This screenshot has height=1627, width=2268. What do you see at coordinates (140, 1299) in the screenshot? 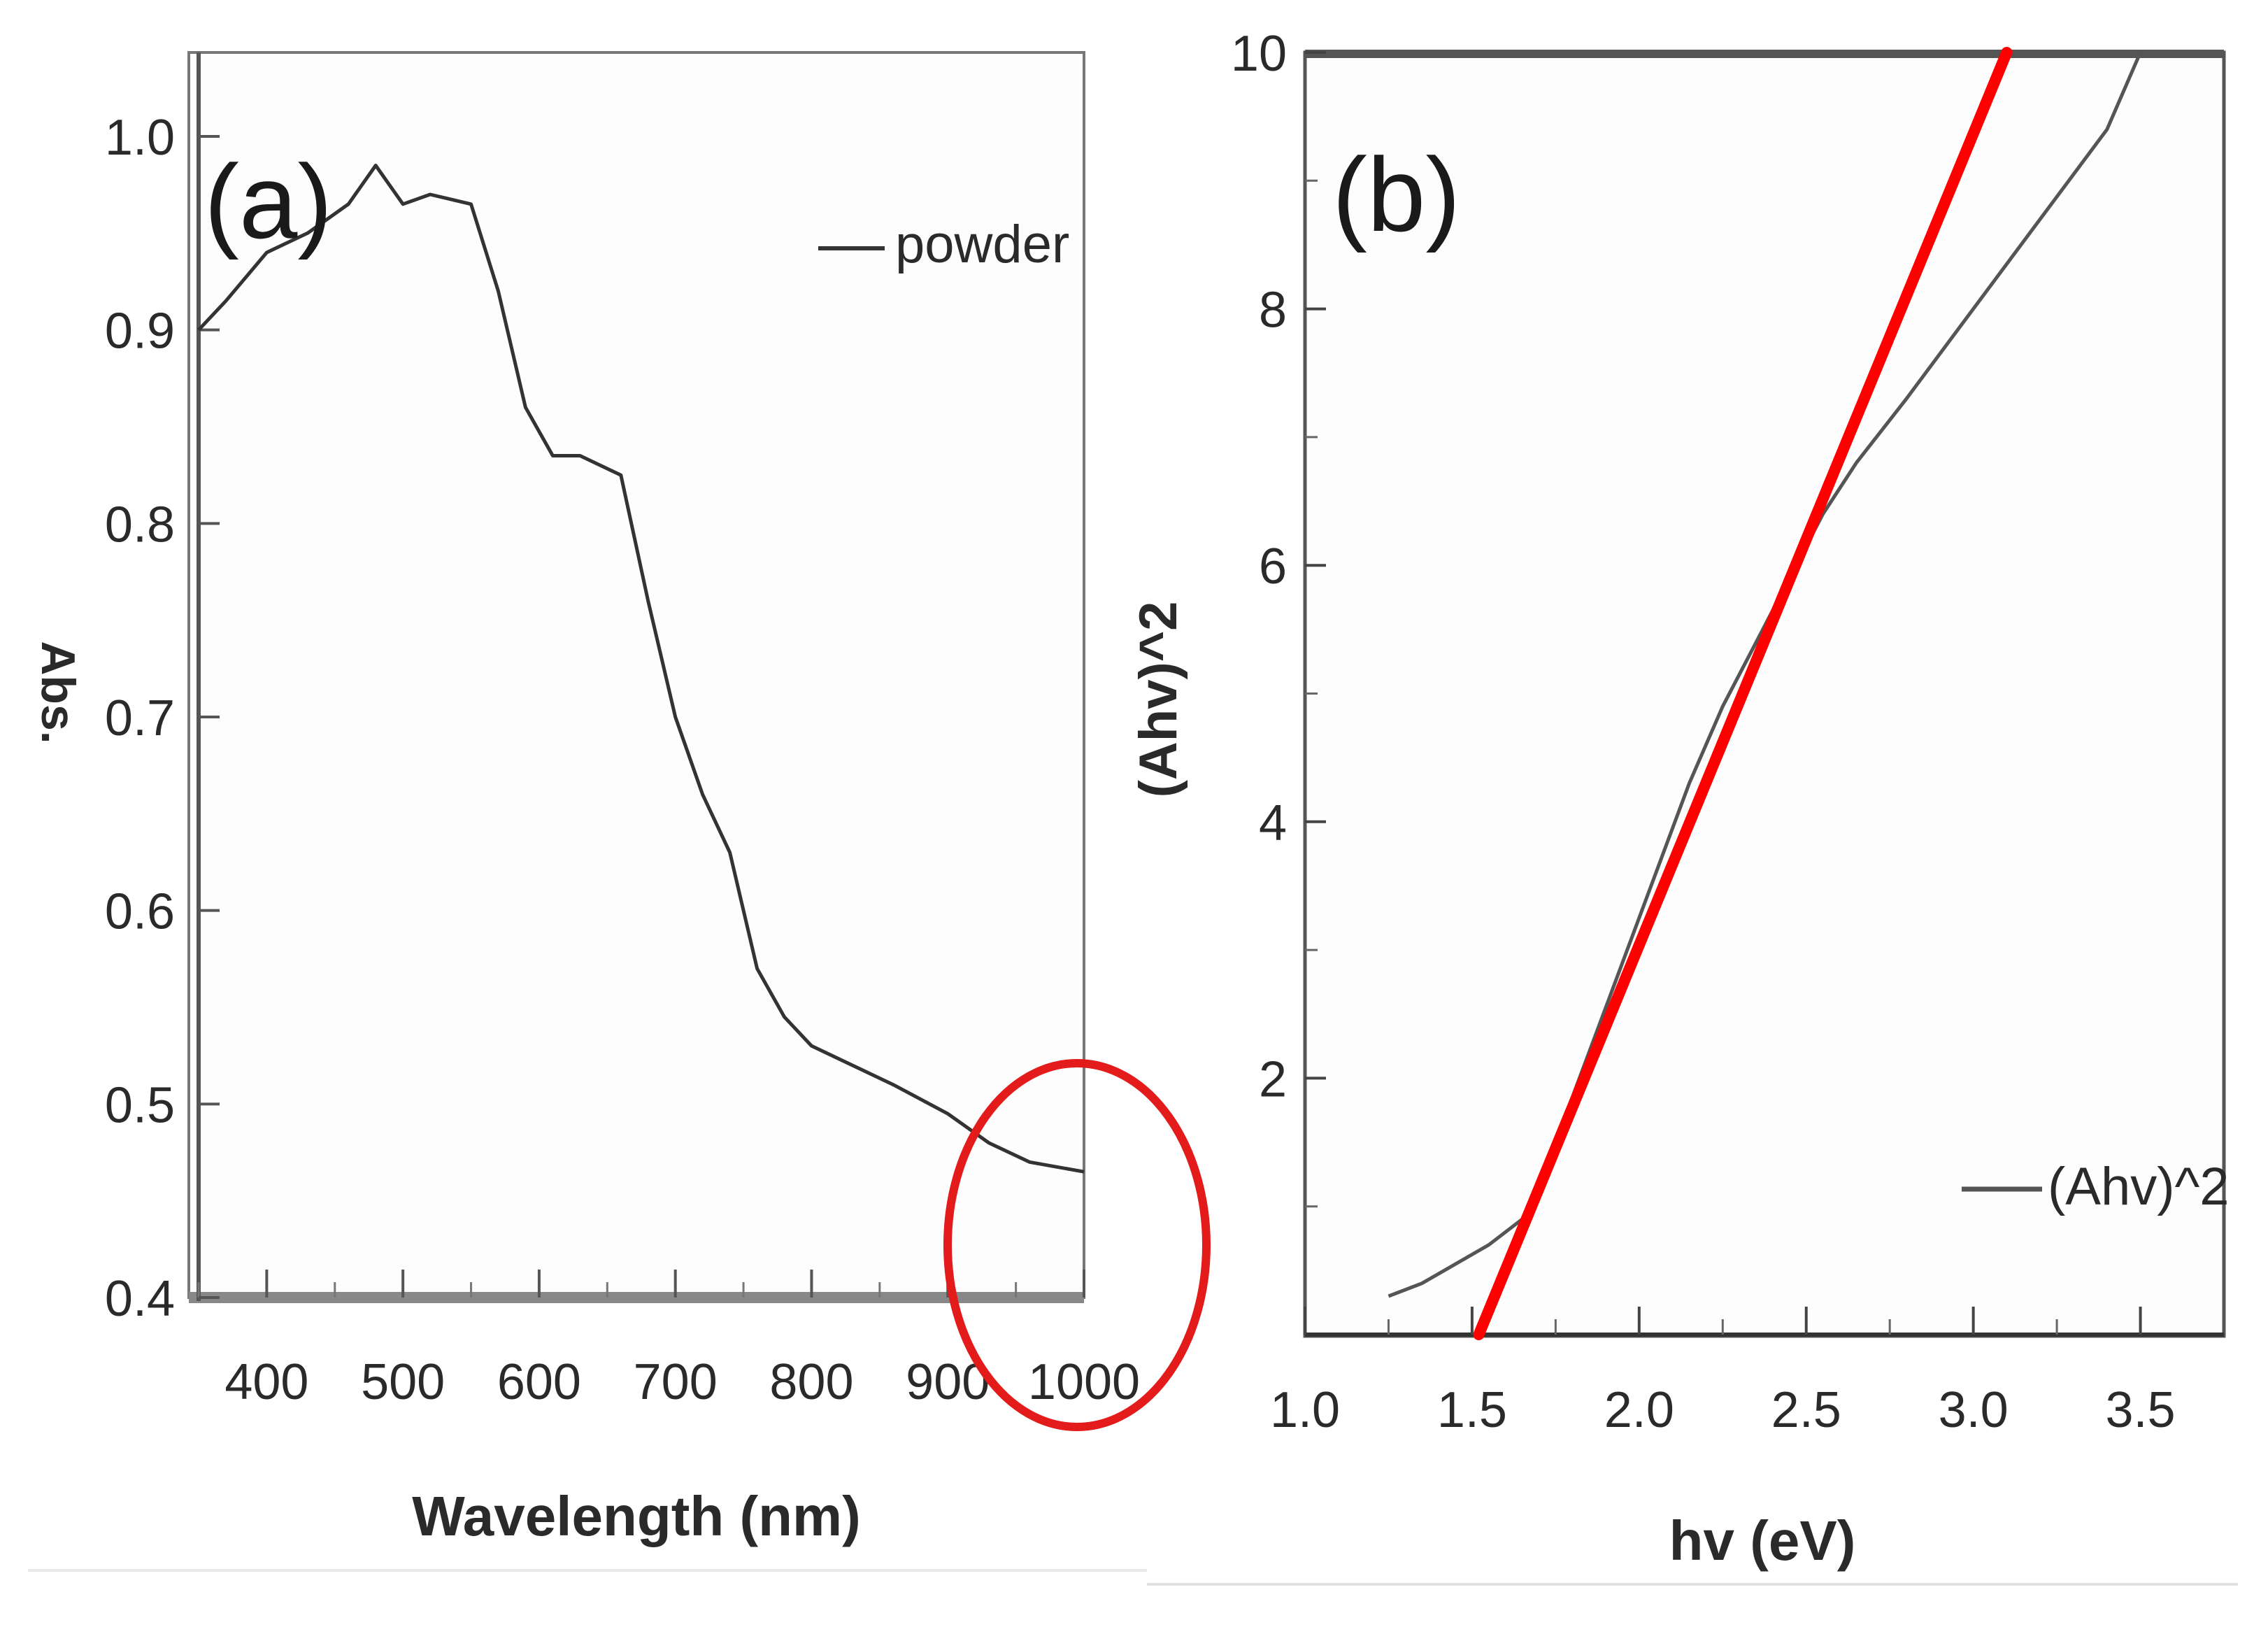
I see `panel-a-y-tick-label: 0.4` at bounding box center [140, 1299].